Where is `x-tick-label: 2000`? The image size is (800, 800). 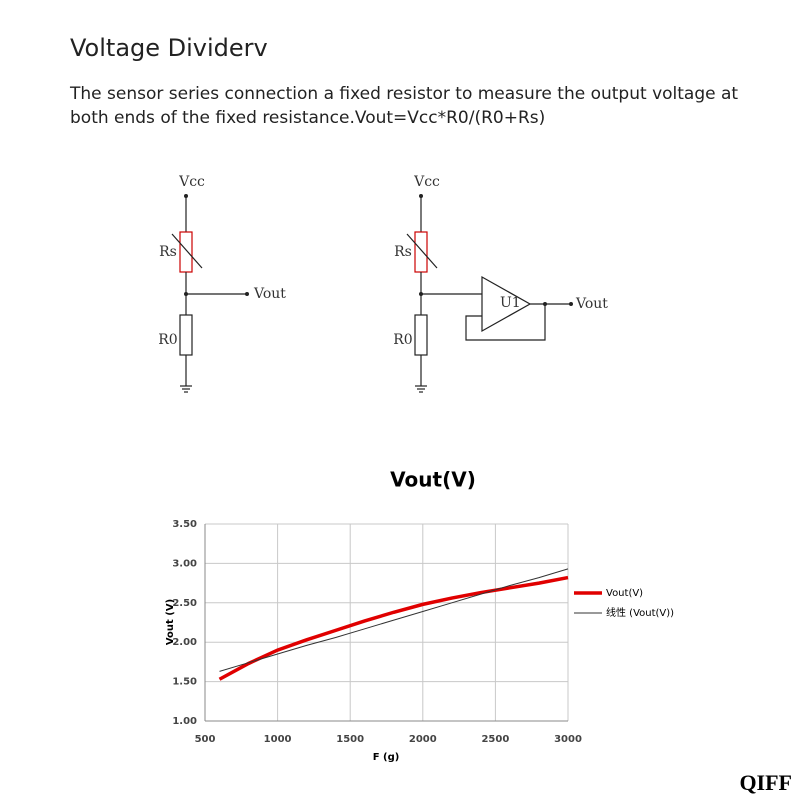
x-tick-label: 2000 is located at coordinates (423, 739).